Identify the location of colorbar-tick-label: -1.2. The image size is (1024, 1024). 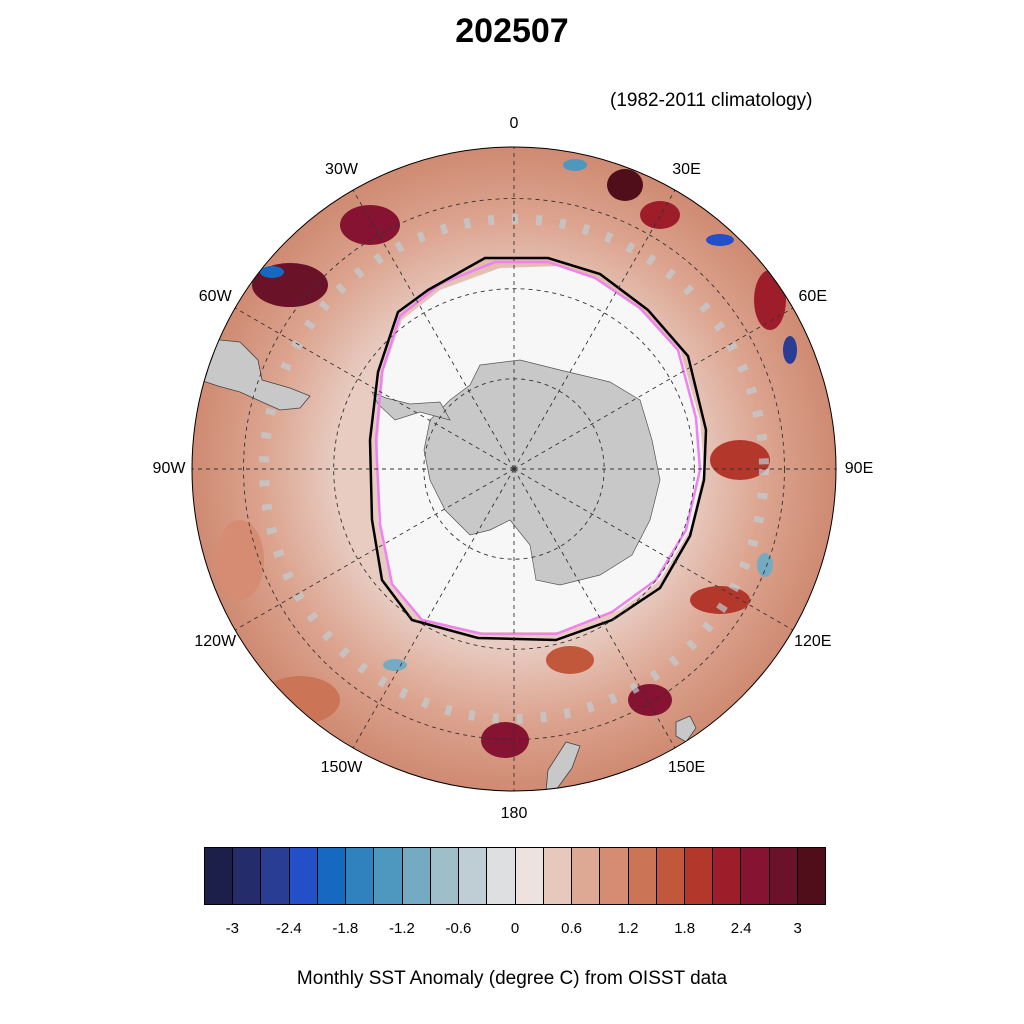
(401, 928).